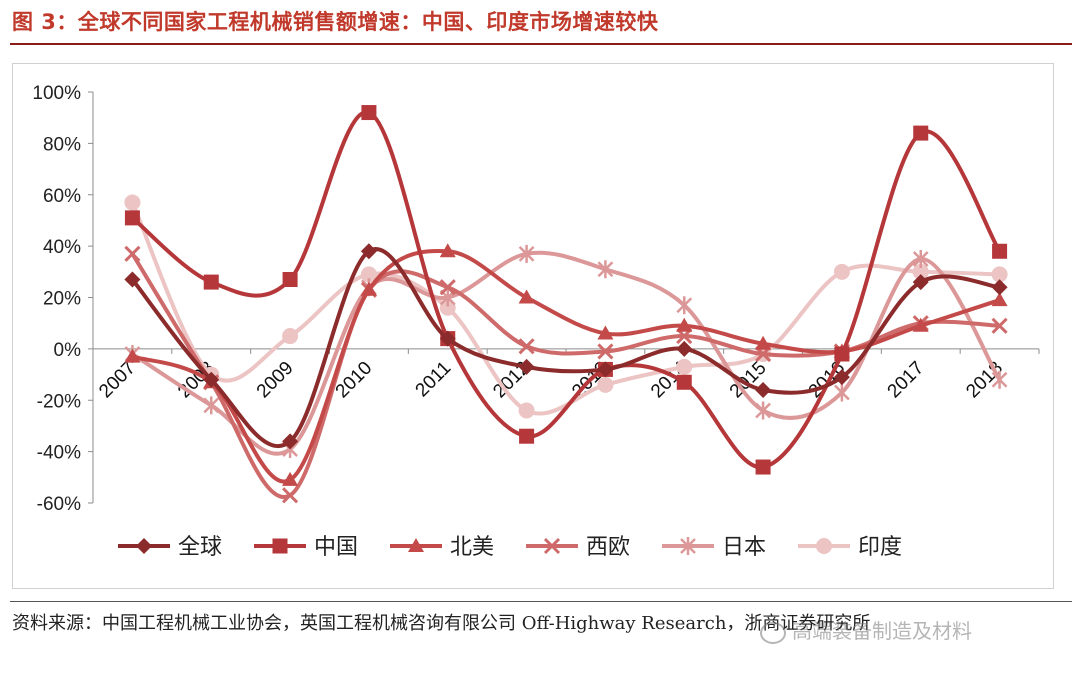 This screenshot has height=678, width=1080. Describe the element at coordinates (62, 299) in the screenshot. I see `y-tick-label: 20%` at that location.